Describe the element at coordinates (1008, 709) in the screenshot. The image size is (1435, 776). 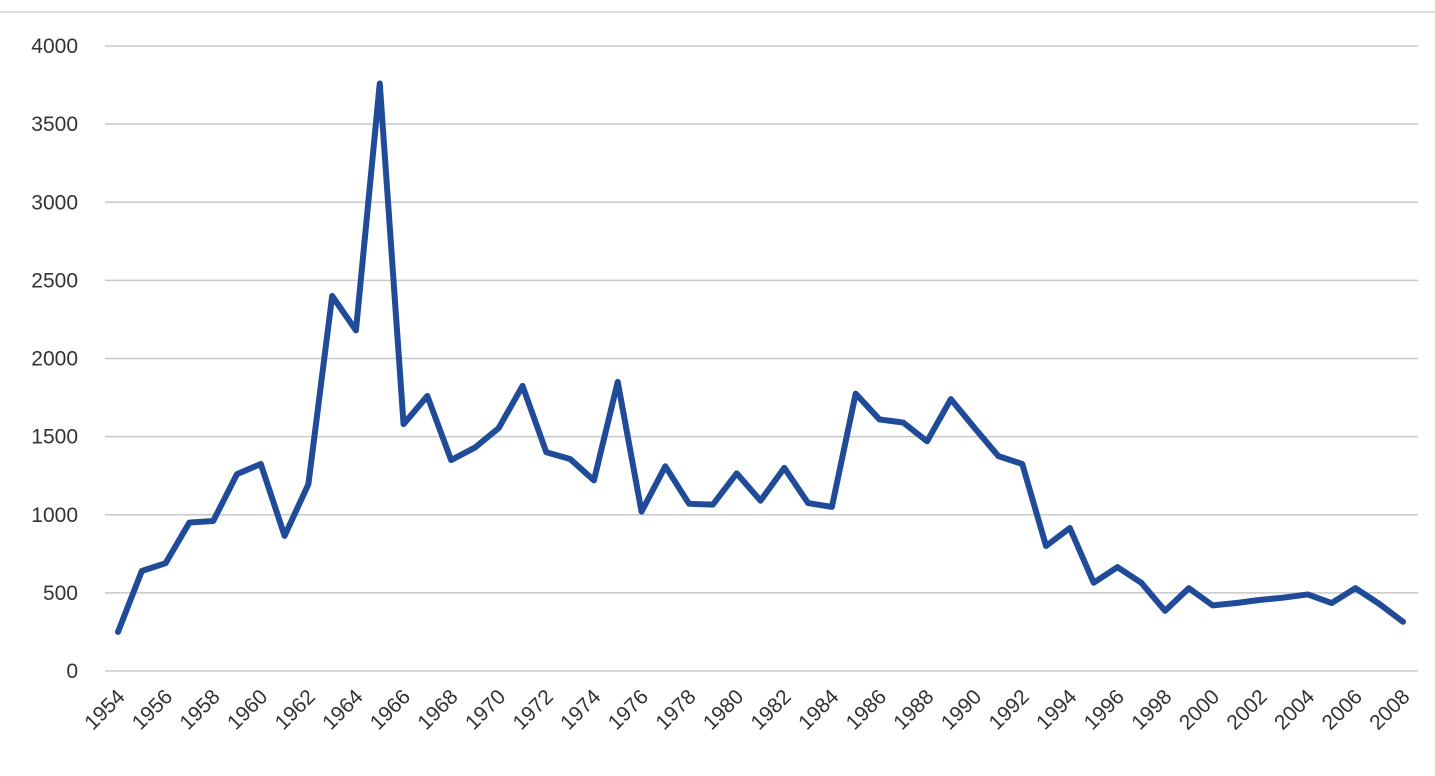
I see `x-tick-label: 1992` at that location.